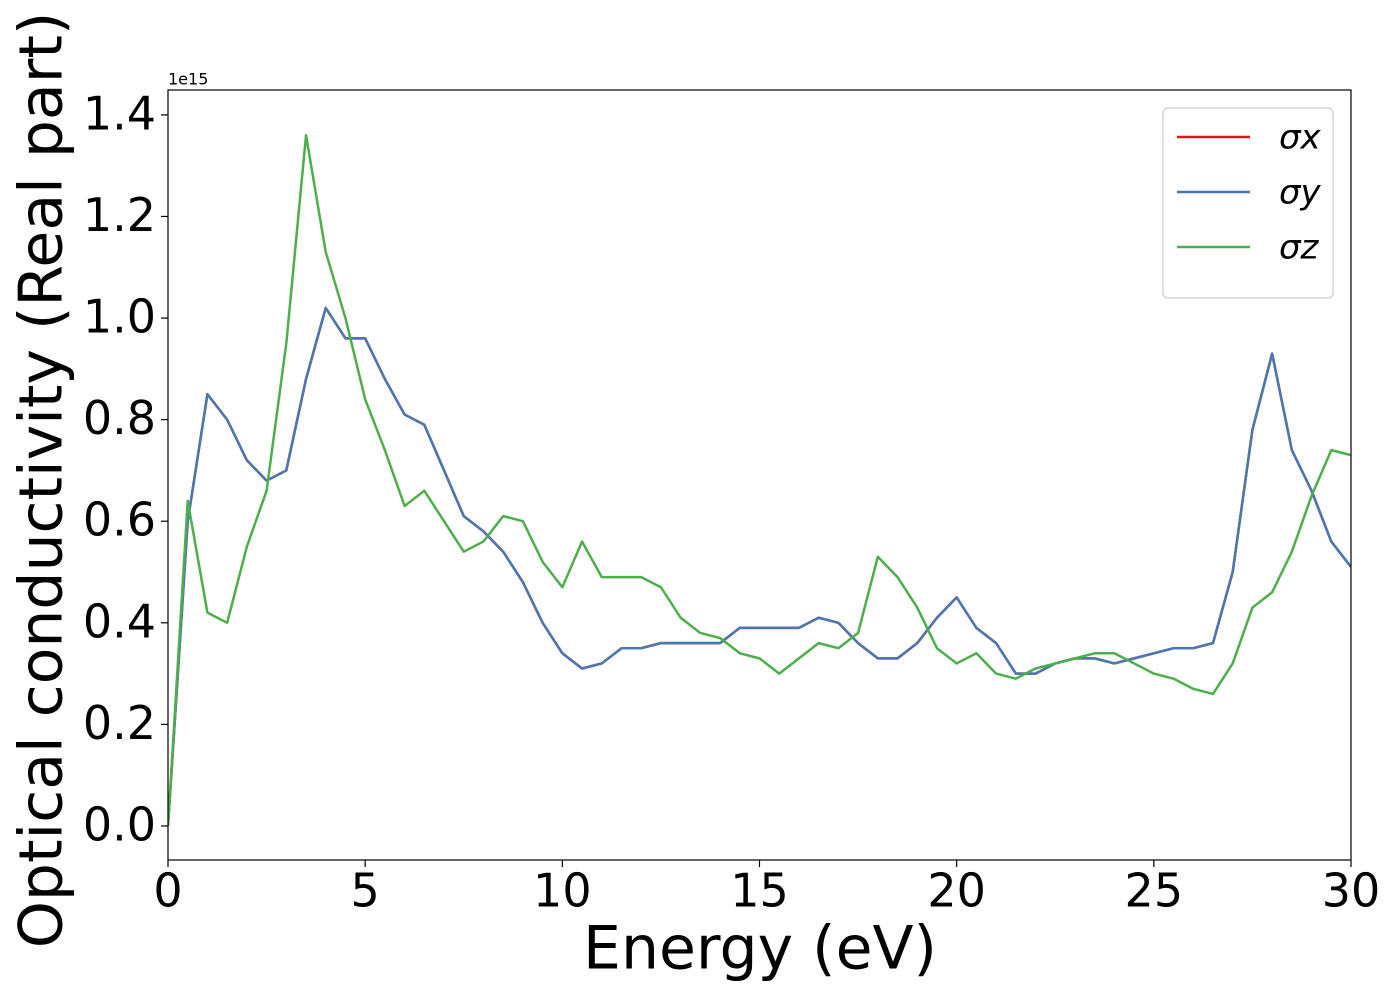 The width and height of the screenshot is (1400, 1000). Describe the element at coordinates (1299, 248) in the screenshot. I see `legend-label: σz` at that location.